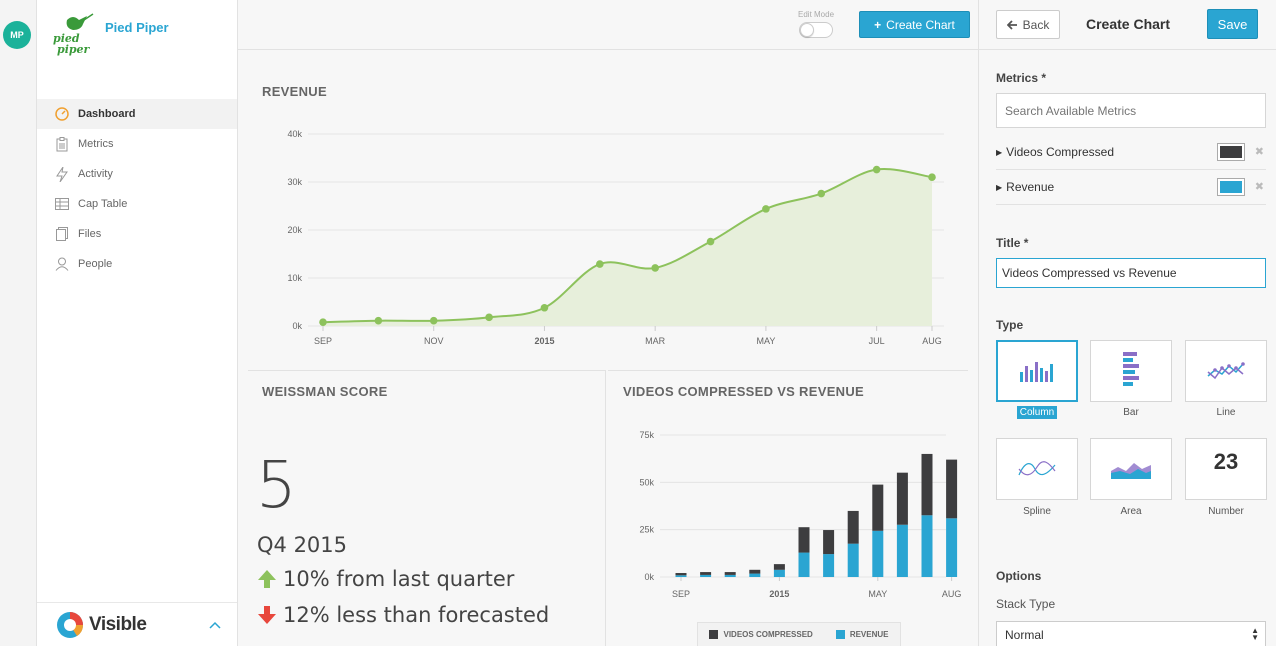  Describe the element at coordinates (649, 577) in the screenshot. I see `y-tick-label: 0k` at that location.